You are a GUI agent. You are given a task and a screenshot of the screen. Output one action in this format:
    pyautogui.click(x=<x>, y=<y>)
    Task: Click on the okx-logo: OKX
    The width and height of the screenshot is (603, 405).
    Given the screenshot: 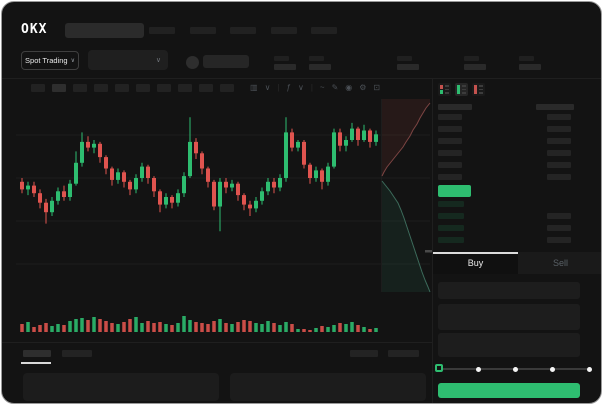 What is the action you would take?
    pyautogui.click(x=34, y=29)
    